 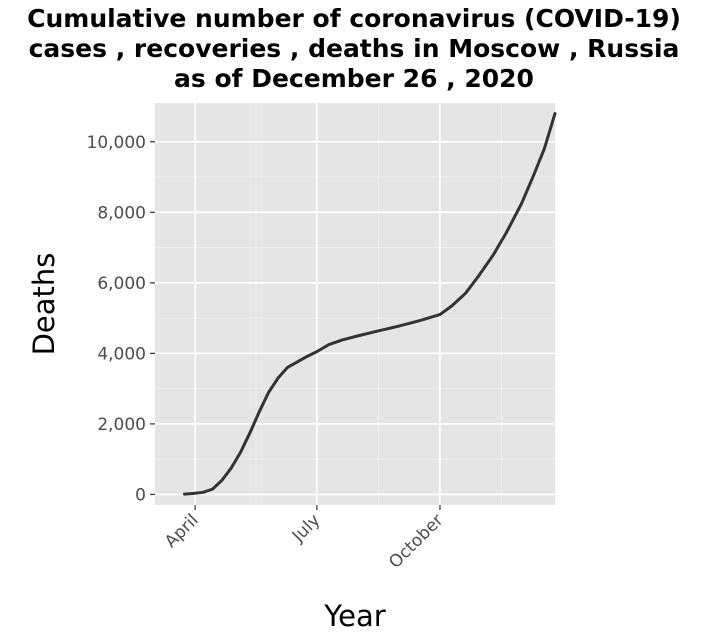 I want to click on y-tick-label: 6,000, so click(x=121, y=284).